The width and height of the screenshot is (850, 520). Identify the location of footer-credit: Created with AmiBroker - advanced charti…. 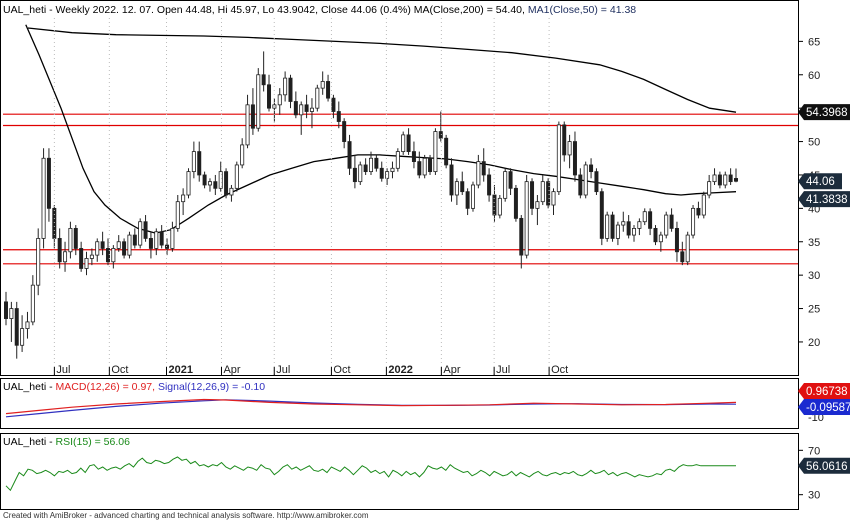
(186, 515).